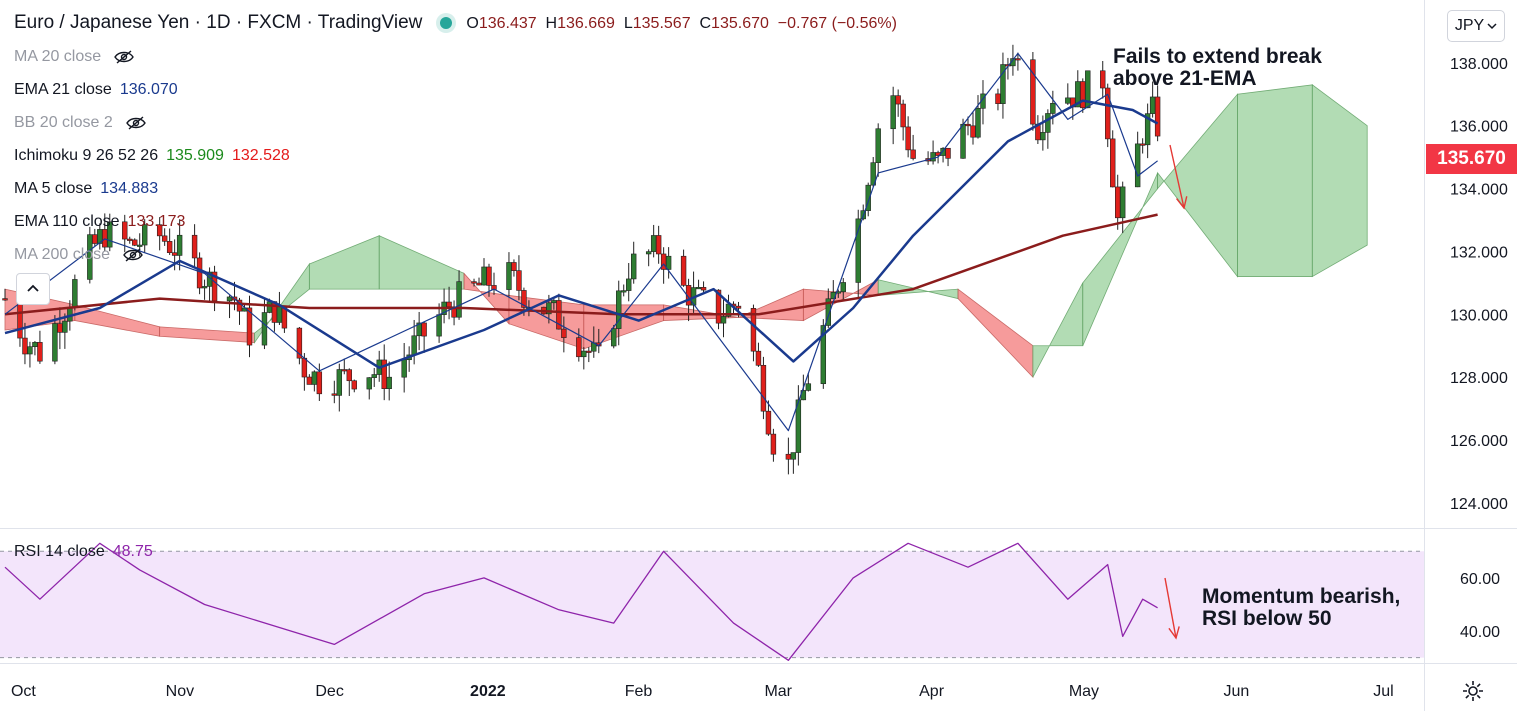  Describe the element at coordinates (1178, 177) in the screenshot. I see `price-arrow` at that location.